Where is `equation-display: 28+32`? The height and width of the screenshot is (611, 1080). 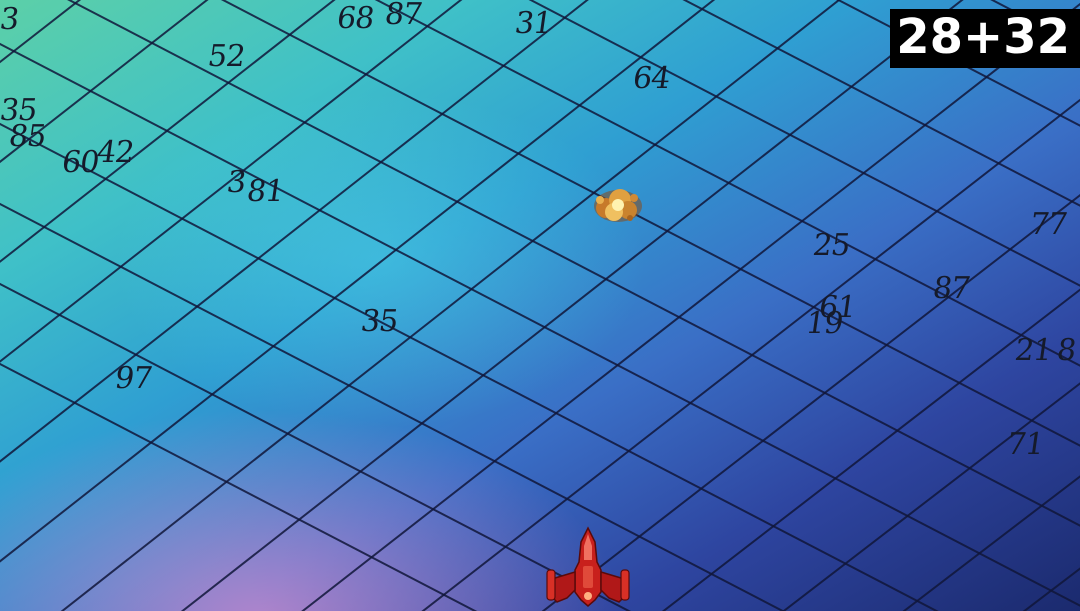 equation-display: 28+32 is located at coordinates (985, 38).